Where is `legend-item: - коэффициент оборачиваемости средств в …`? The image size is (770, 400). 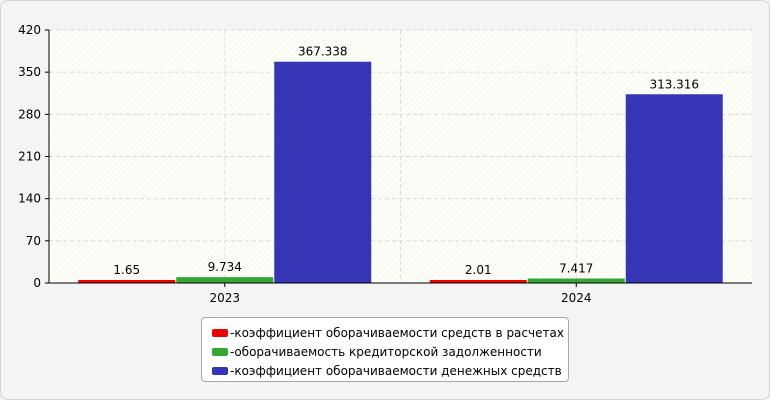 legend-item: - коэффициент оборачиваемости средств в … is located at coordinates (390, 332).